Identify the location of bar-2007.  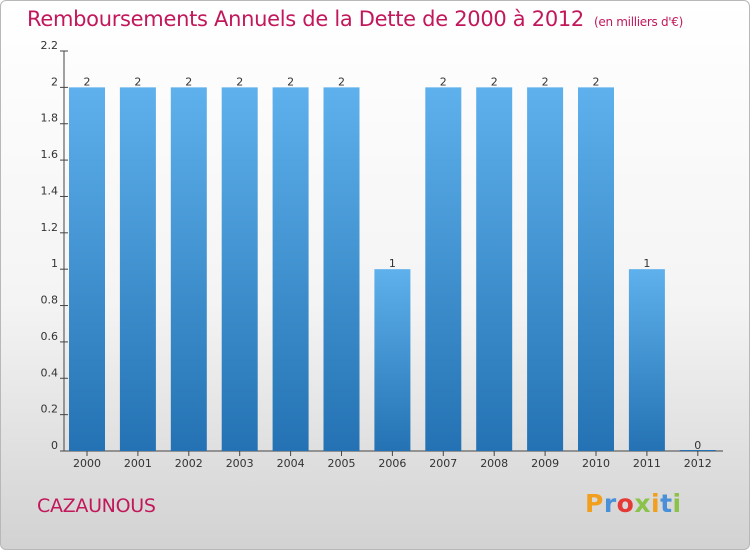
(443, 269).